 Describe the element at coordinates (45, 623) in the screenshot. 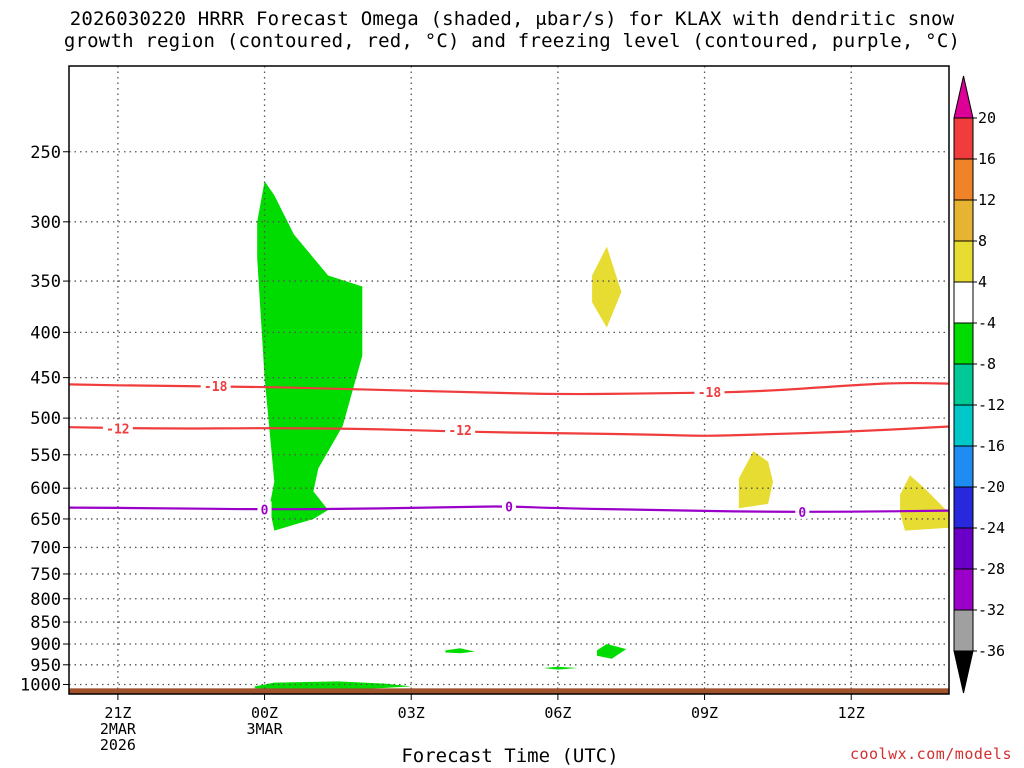

I see `y-tick-label: 850` at that location.